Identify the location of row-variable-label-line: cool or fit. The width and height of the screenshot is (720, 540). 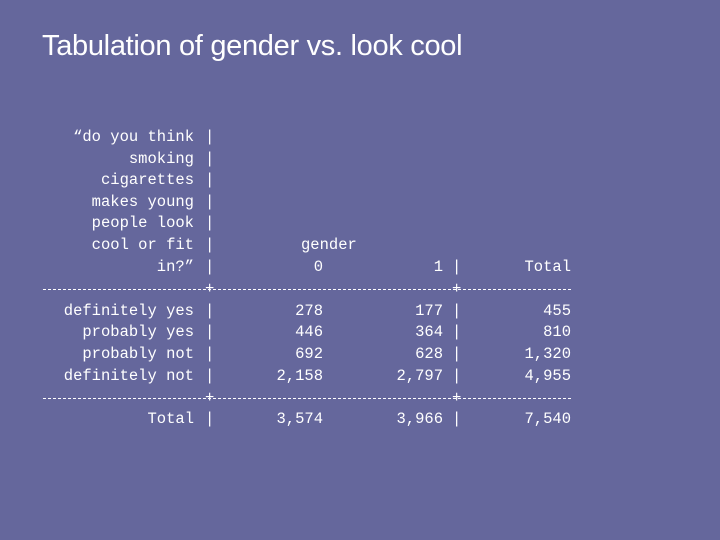
(142, 245).